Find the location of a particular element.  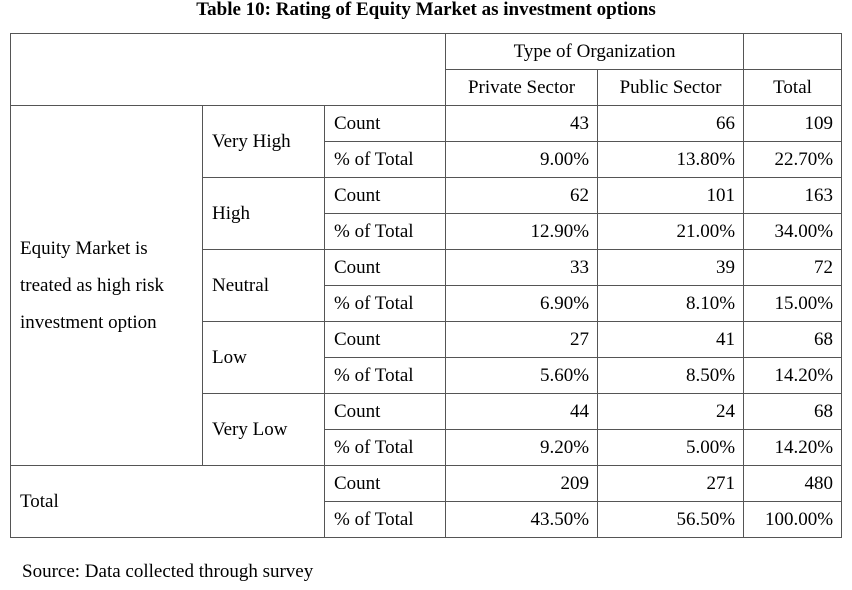

value-cell: 109 is located at coordinates (793, 123).